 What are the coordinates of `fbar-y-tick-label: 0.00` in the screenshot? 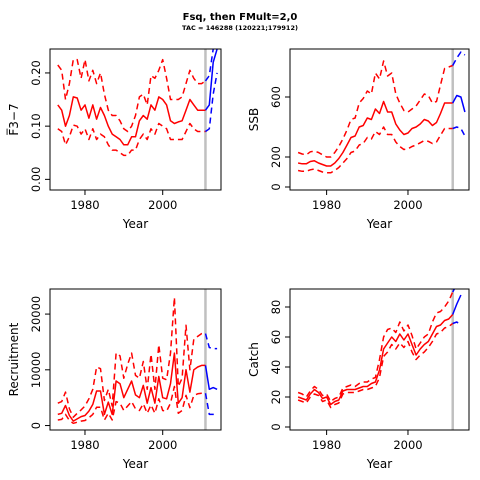 It's located at (36, 180).